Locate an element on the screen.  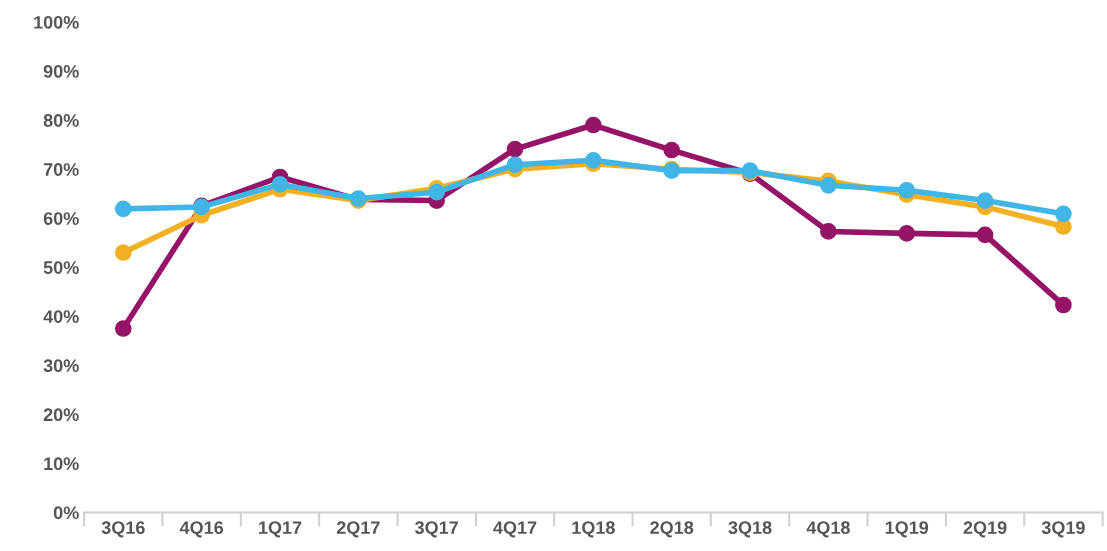
x-tick-label: 3Q17 is located at coordinates (436, 529).